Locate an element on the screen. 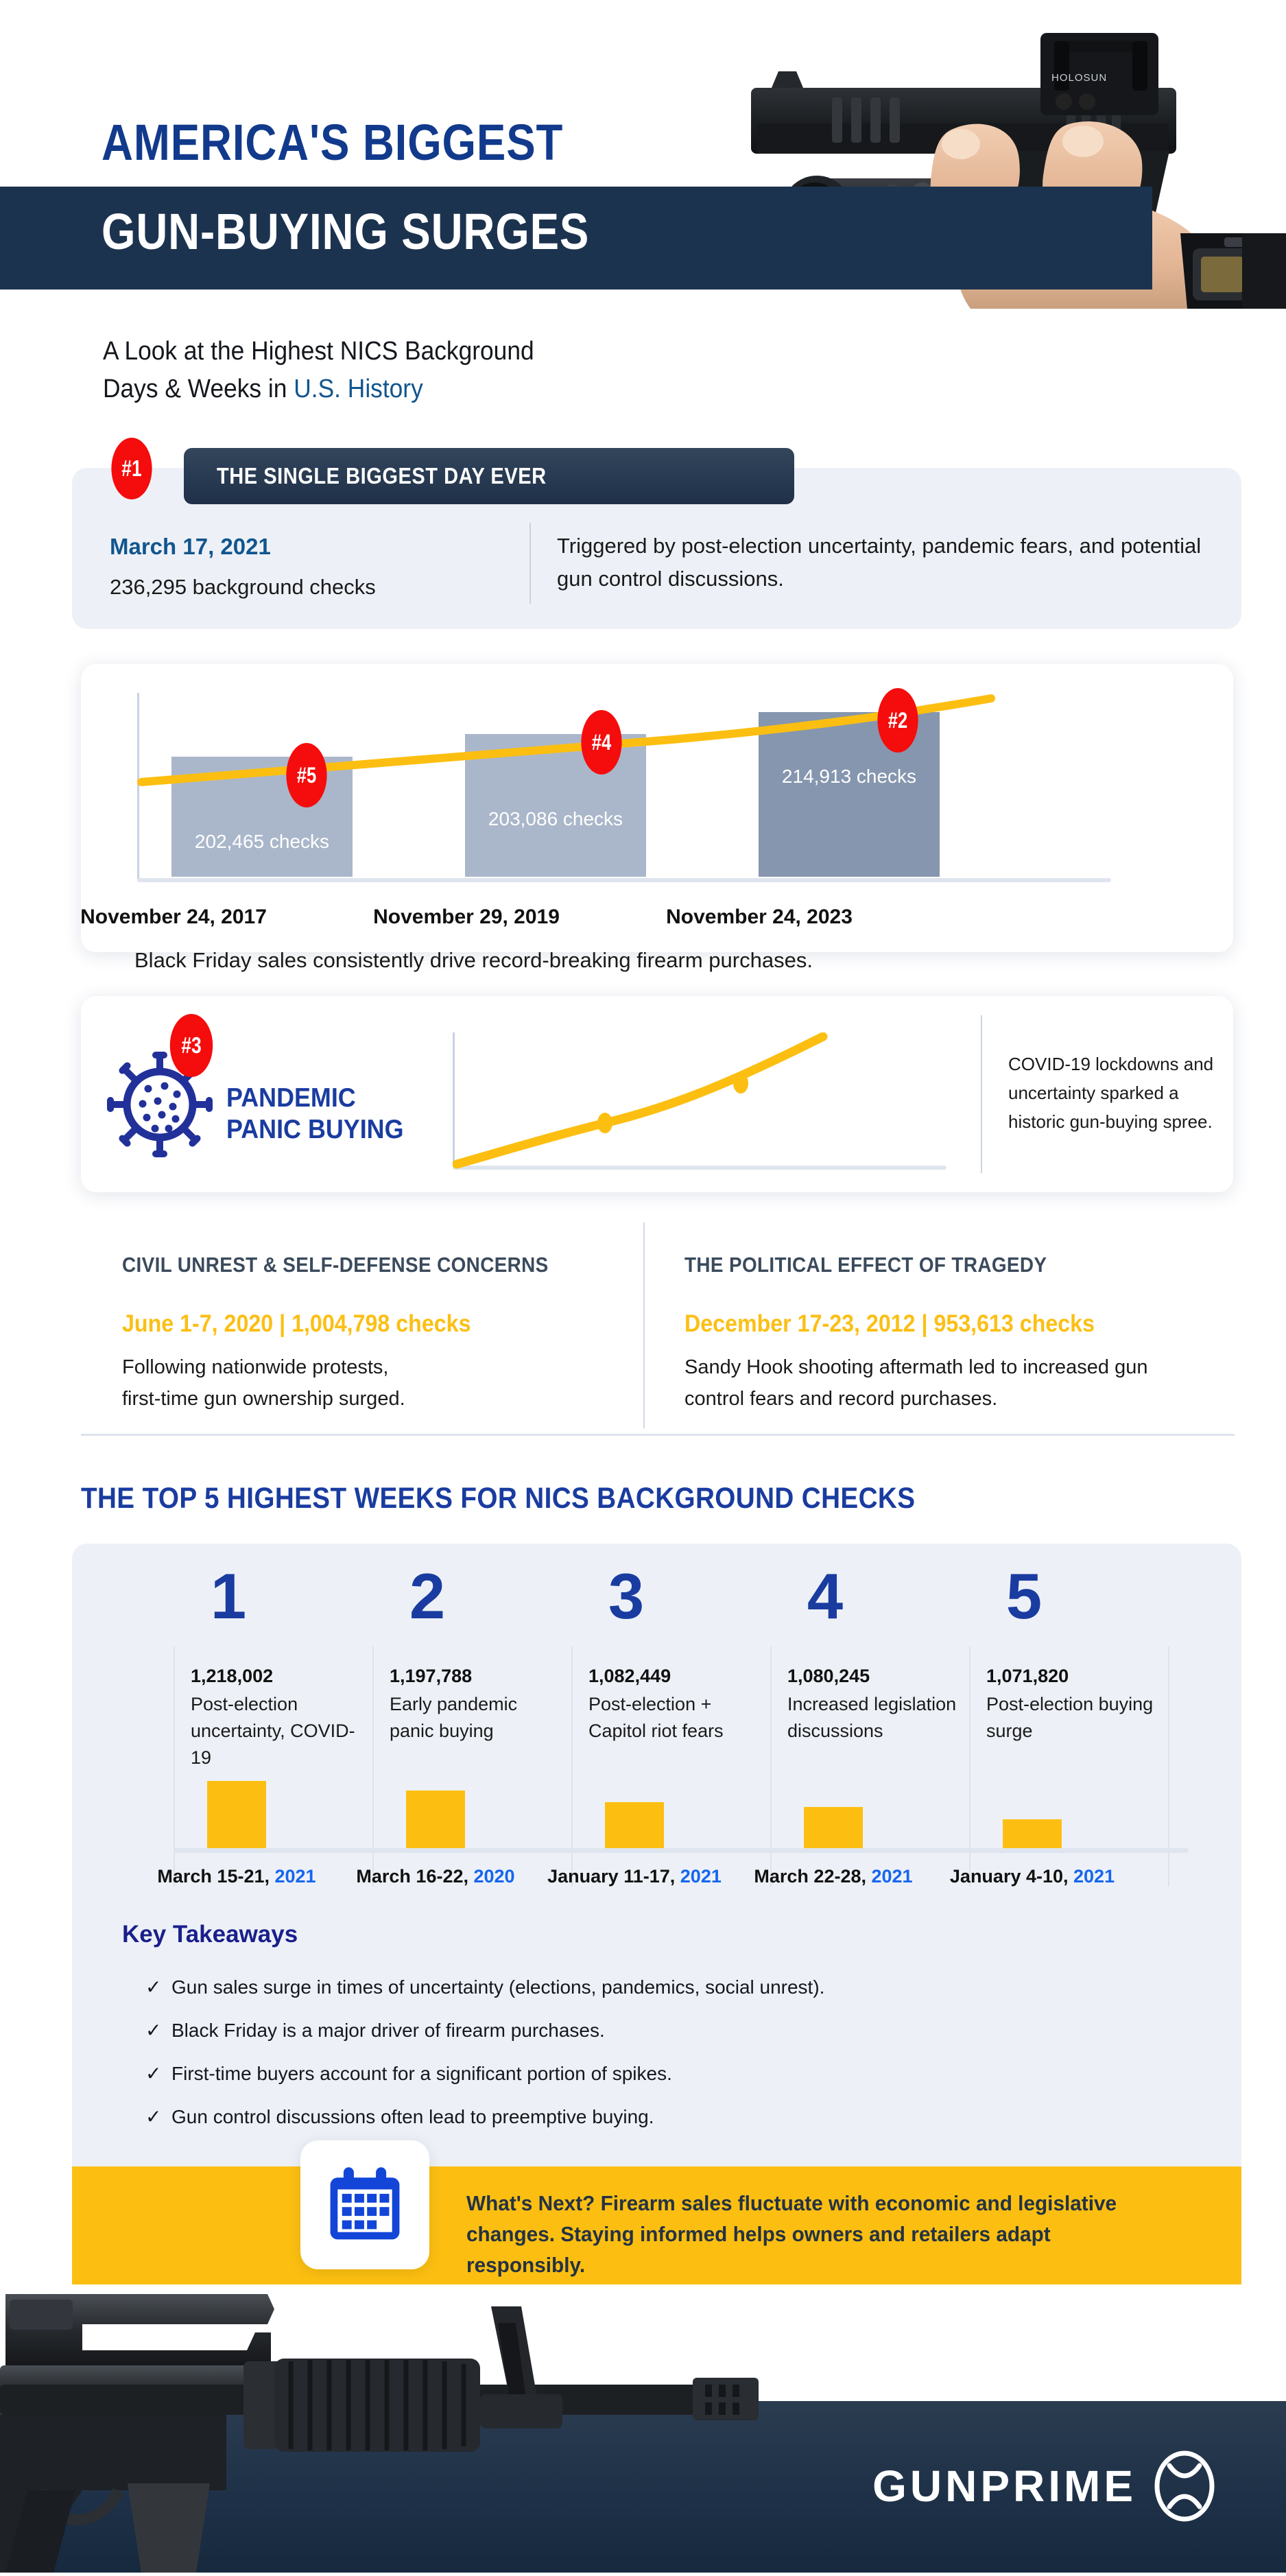 The image size is (1286, 2576). subtitle-line2: Days & Weeks in U.S. History is located at coordinates (318, 389).